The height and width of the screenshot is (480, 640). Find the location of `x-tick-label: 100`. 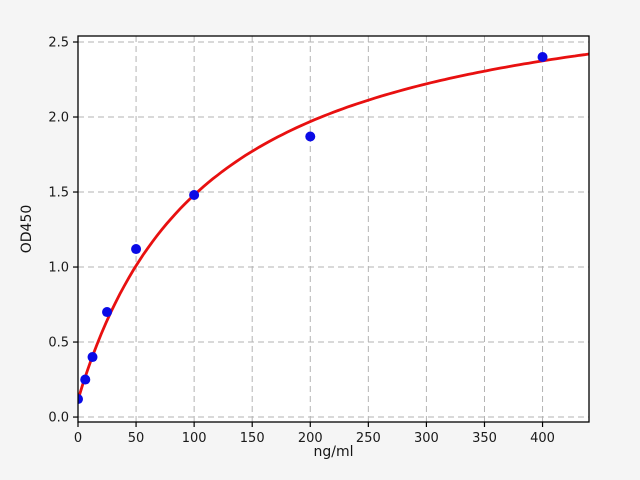

x-tick-label: 100 is located at coordinates (194, 438).